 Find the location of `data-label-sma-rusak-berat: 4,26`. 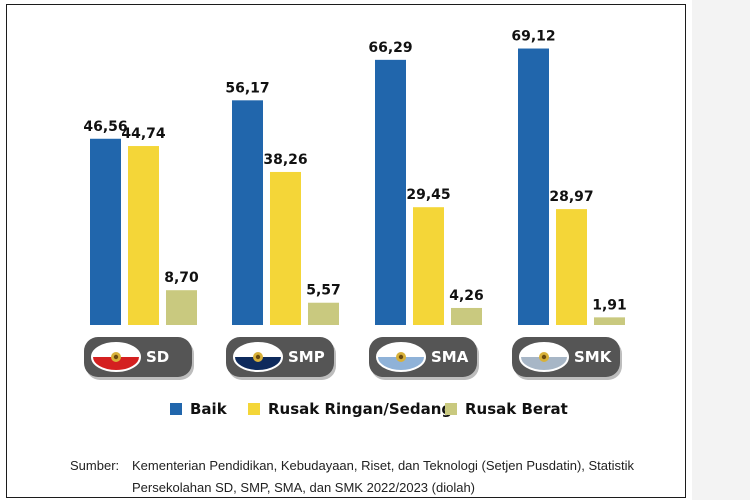

data-label-sma-rusak-berat: 4,26 is located at coordinates (466, 296).